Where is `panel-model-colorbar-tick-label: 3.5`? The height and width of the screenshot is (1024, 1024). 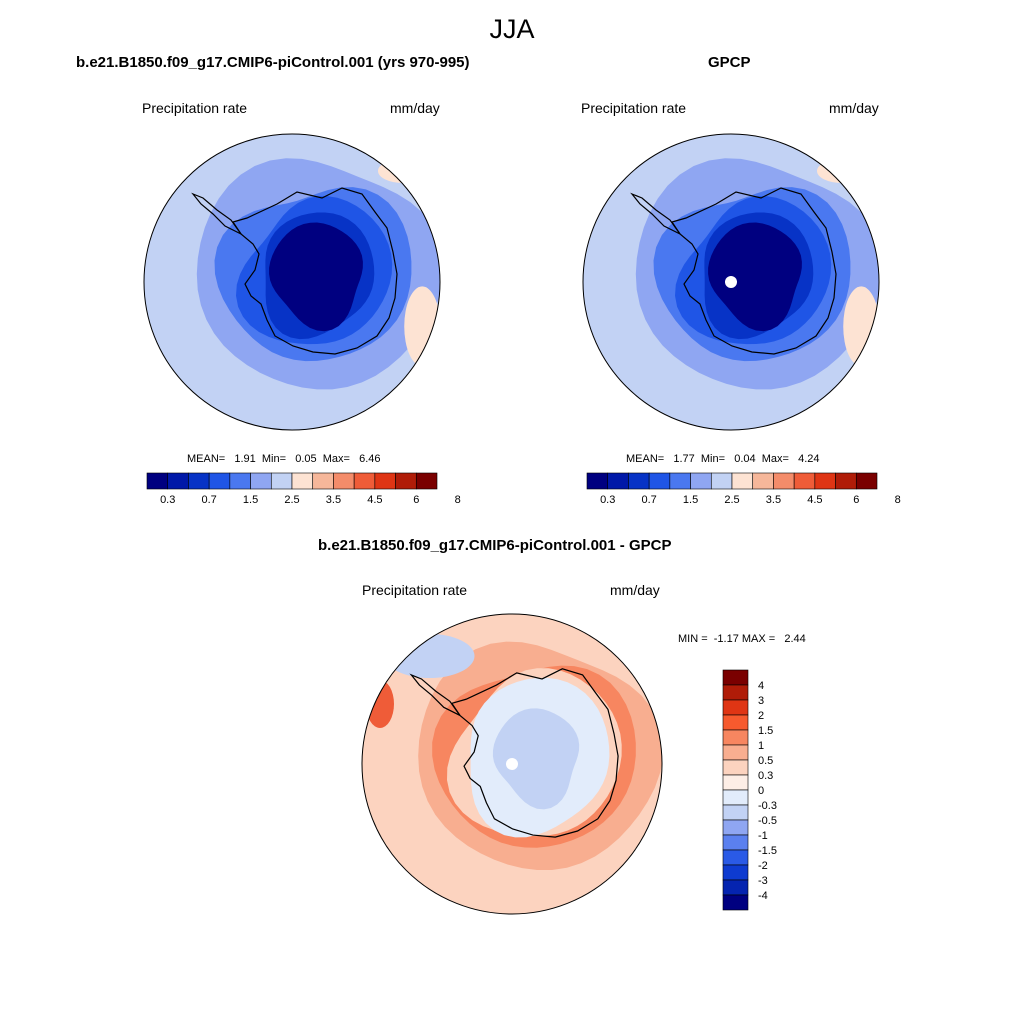 panel-model-colorbar-tick-label: 3.5 is located at coordinates (333, 500).